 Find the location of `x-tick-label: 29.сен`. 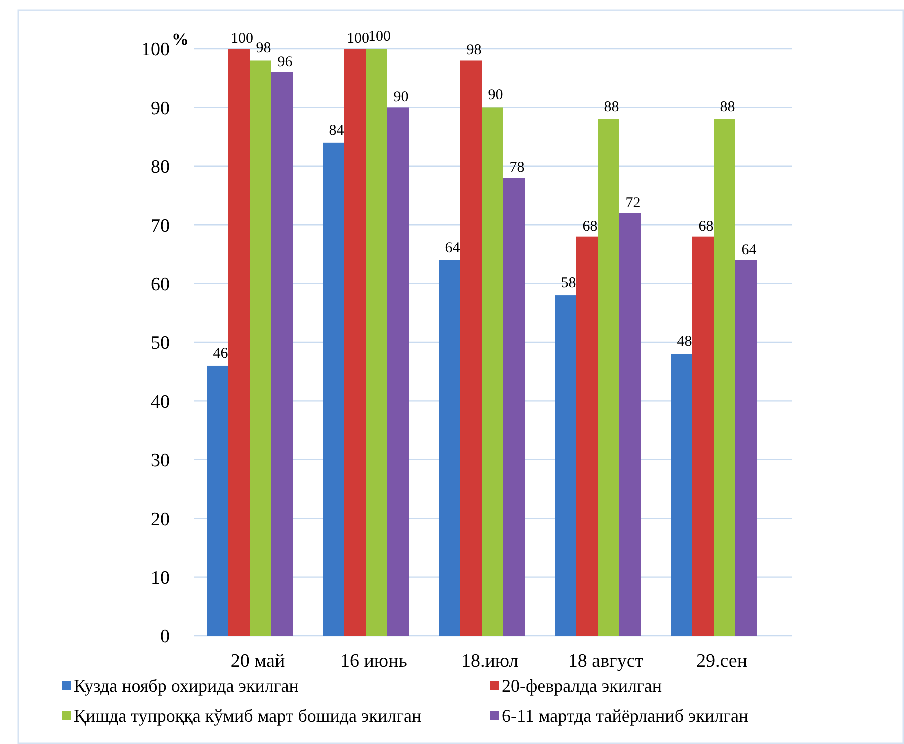

x-tick-label: 29.сен is located at coordinates (722, 661).